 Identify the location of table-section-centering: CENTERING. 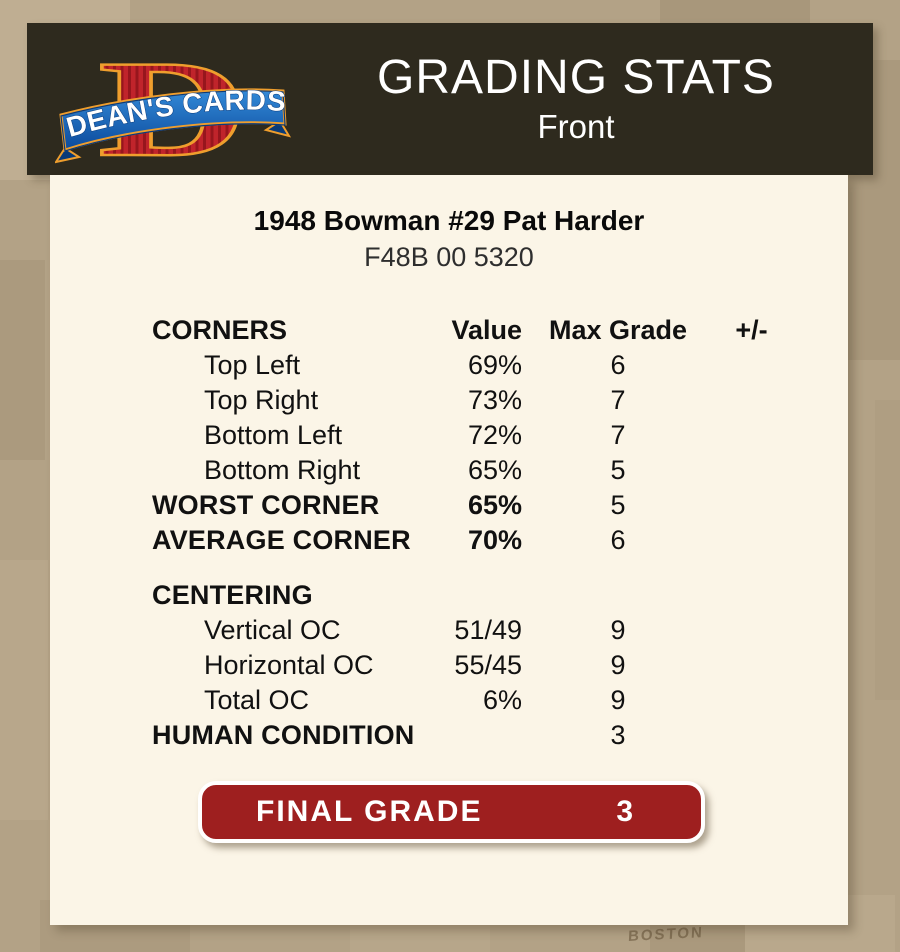
(449, 595).